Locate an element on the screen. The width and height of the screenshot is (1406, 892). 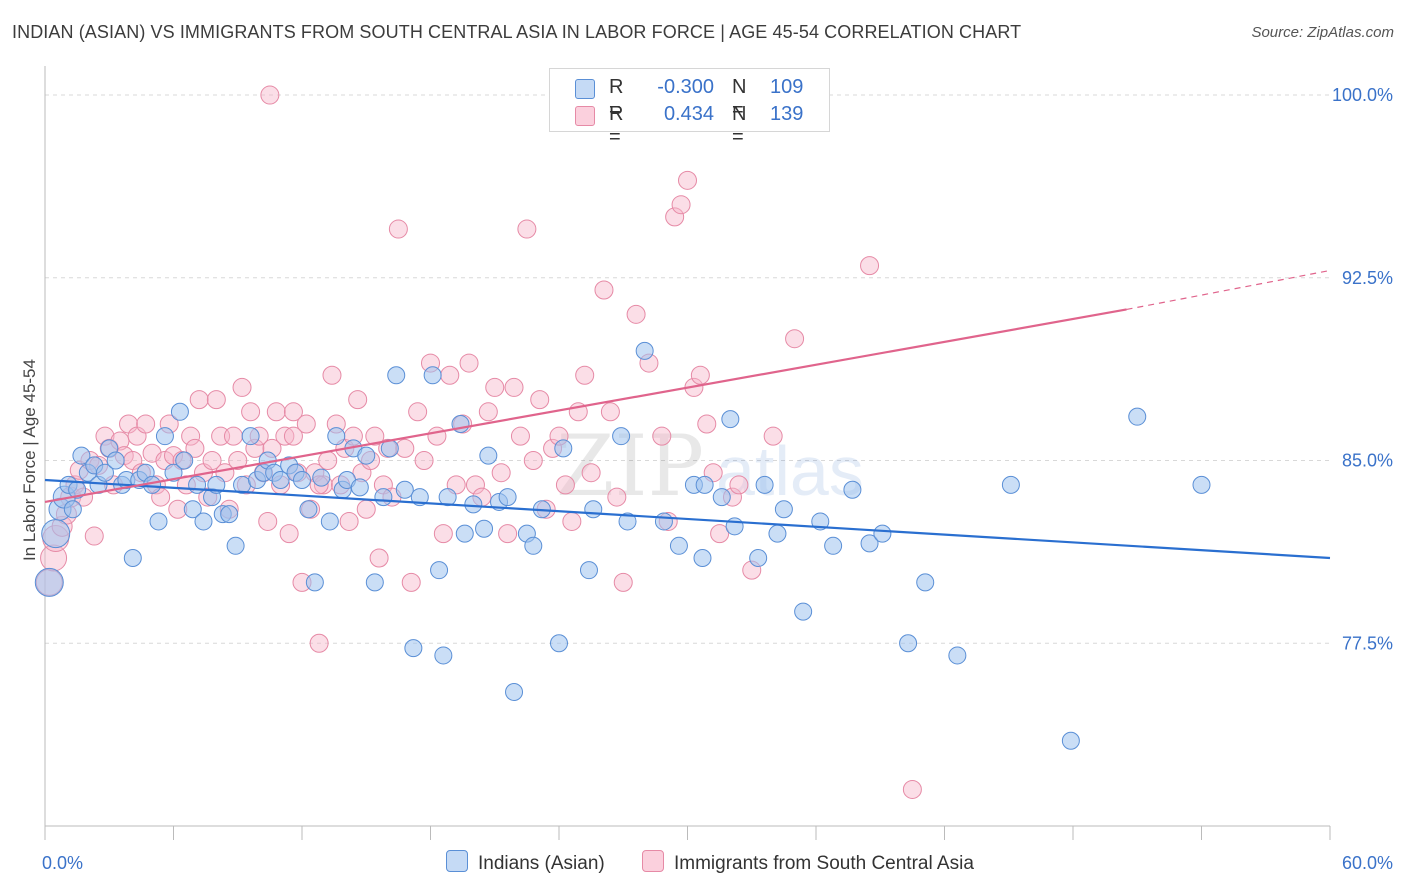
watermark-zip: ZIP is located at coordinates (630, 466).